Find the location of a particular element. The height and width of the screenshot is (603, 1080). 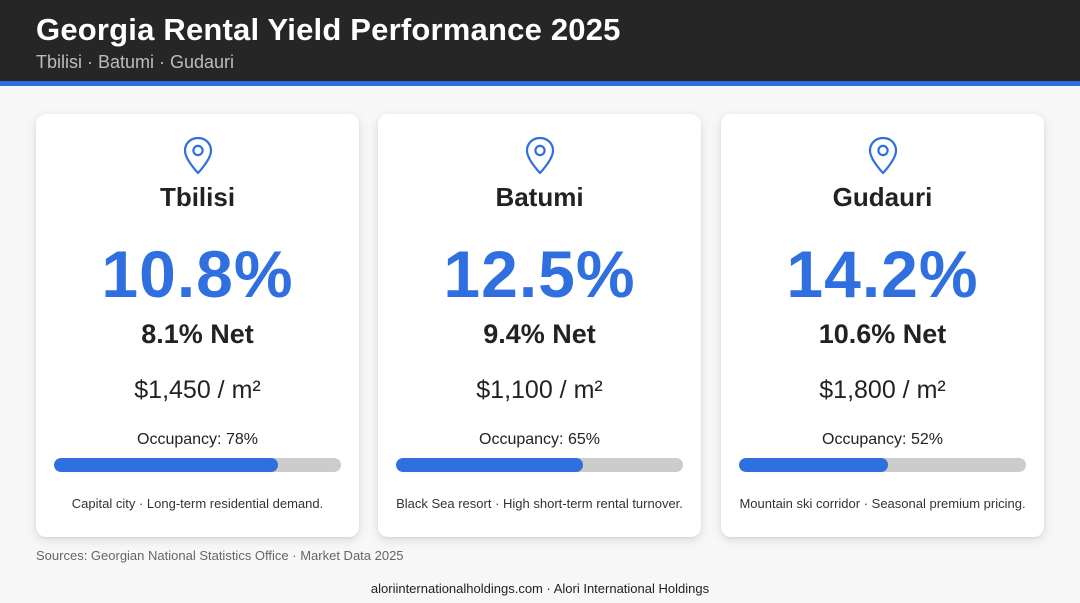

occupancy-label: Occupancy: 78% is located at coordinates (197, 439).